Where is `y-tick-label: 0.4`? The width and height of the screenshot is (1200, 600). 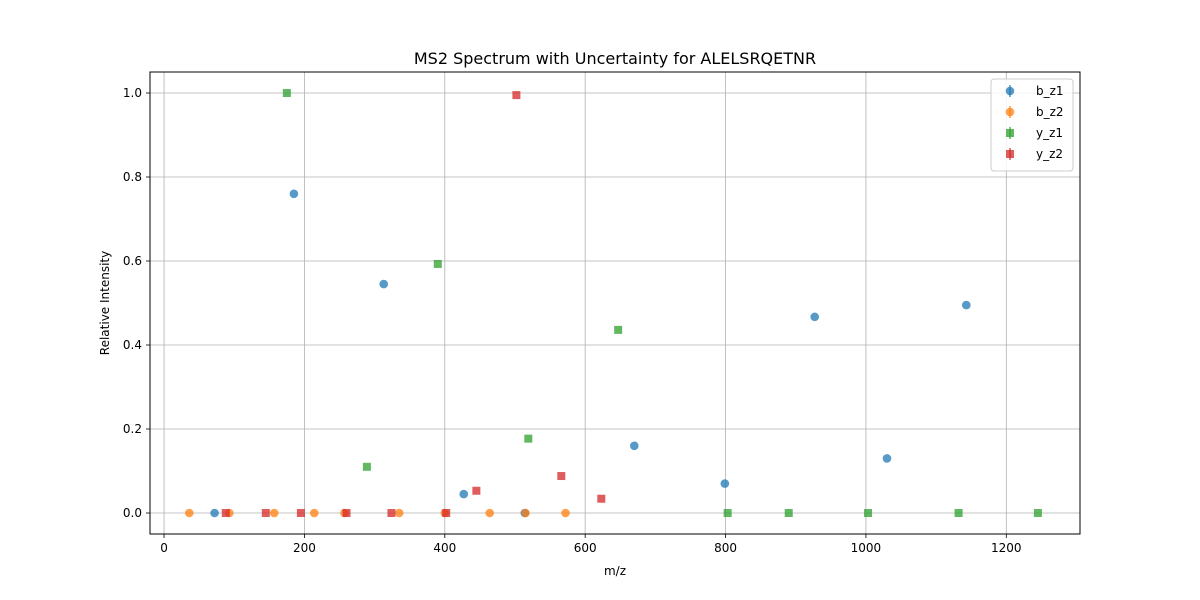 y-tick-label: 0.4 is located at coordinates (132, 345).